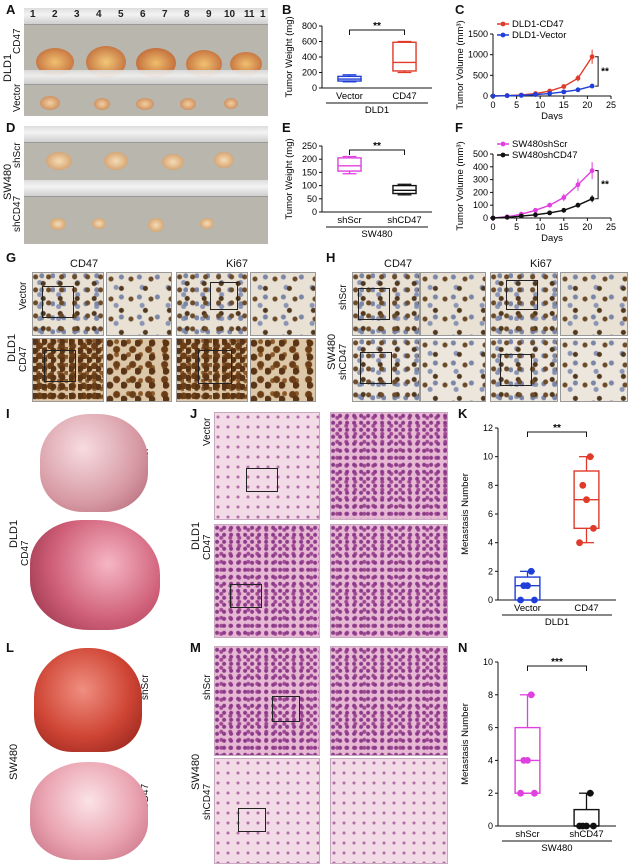 The width and height of the screenshot is (632, 865). Describe the element at coordinates (404, 220) in the screenshot. I see `chart-e-category-1: shCD47` at that location.